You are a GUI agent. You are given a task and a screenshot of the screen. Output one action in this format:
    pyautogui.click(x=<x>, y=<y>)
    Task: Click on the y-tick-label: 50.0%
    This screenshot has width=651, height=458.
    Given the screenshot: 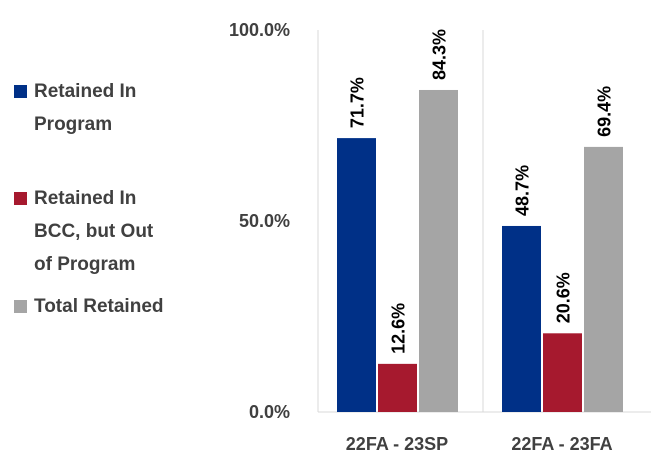 What is the action you would take?
    pyautogui.click(x=264, y=221)
    